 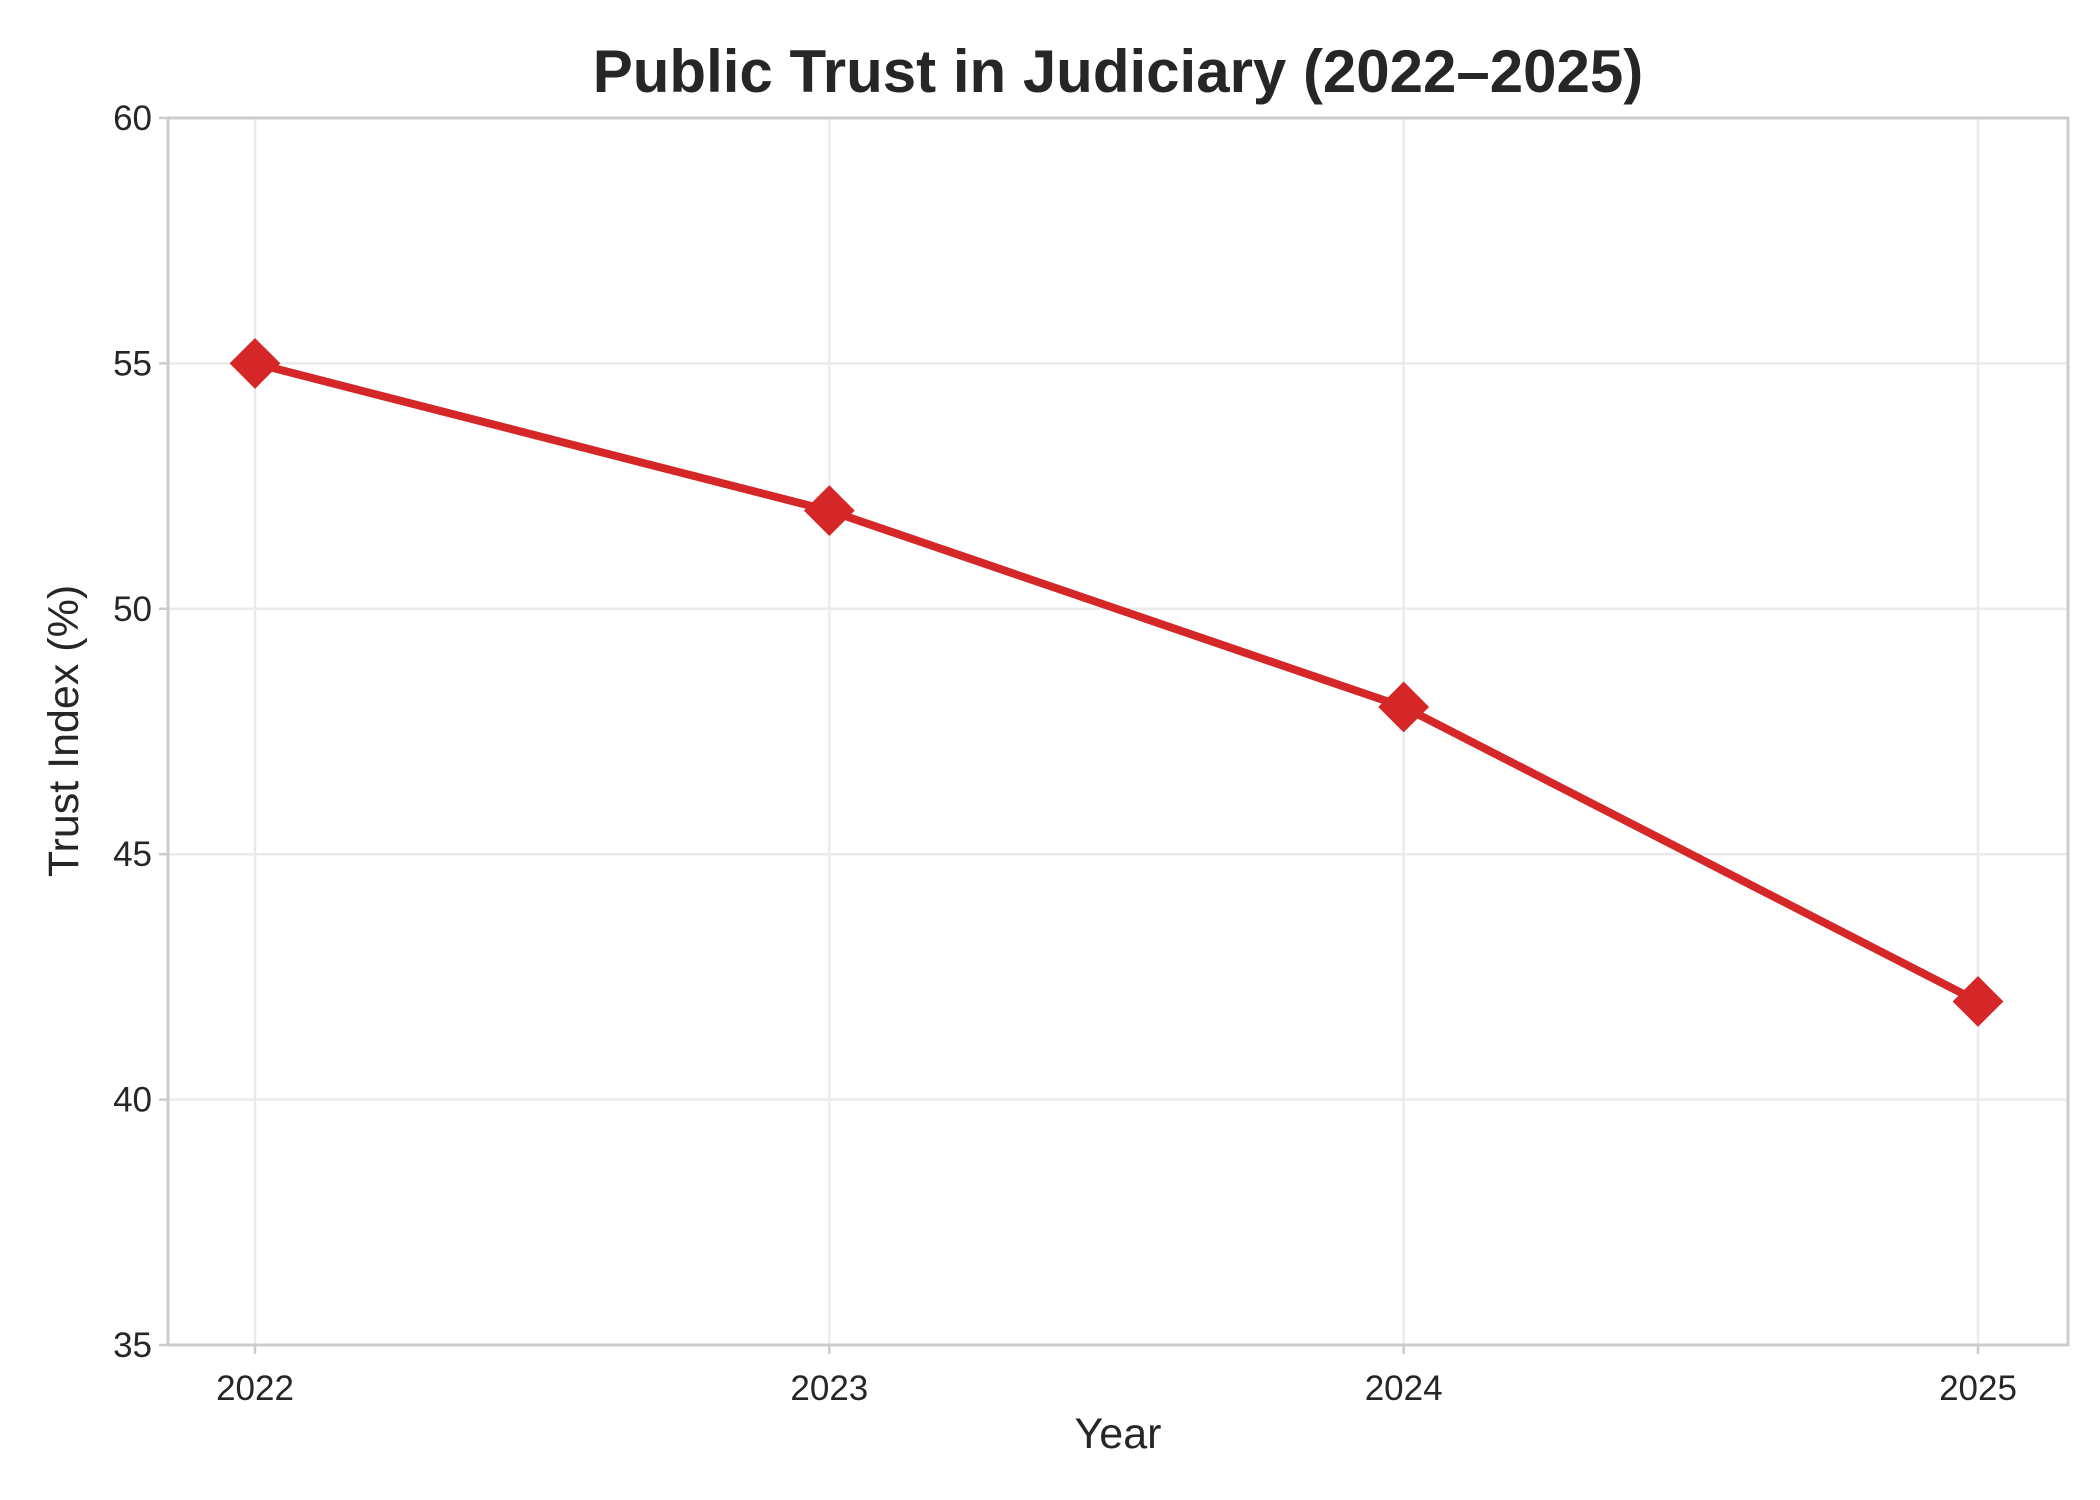 I want to click on y-tick-label: 40, so click(x=132, y=1100).